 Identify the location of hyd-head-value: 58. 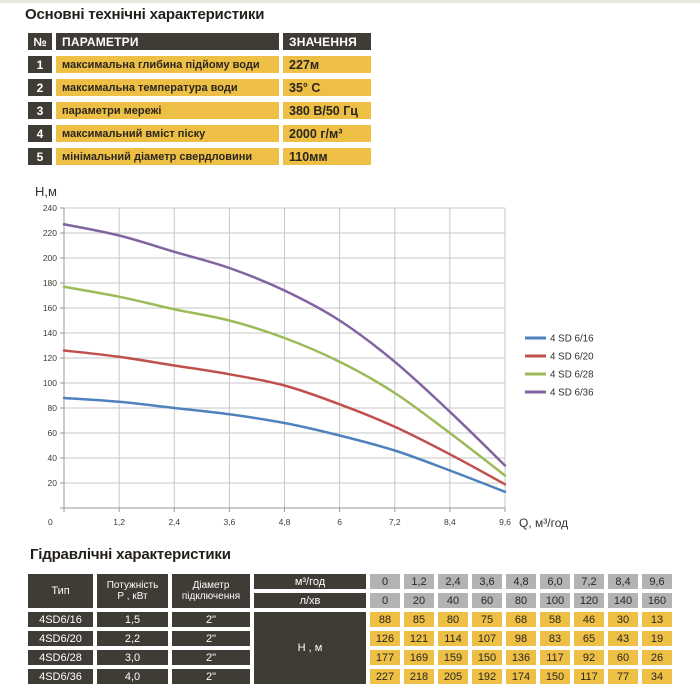
(555, 619).